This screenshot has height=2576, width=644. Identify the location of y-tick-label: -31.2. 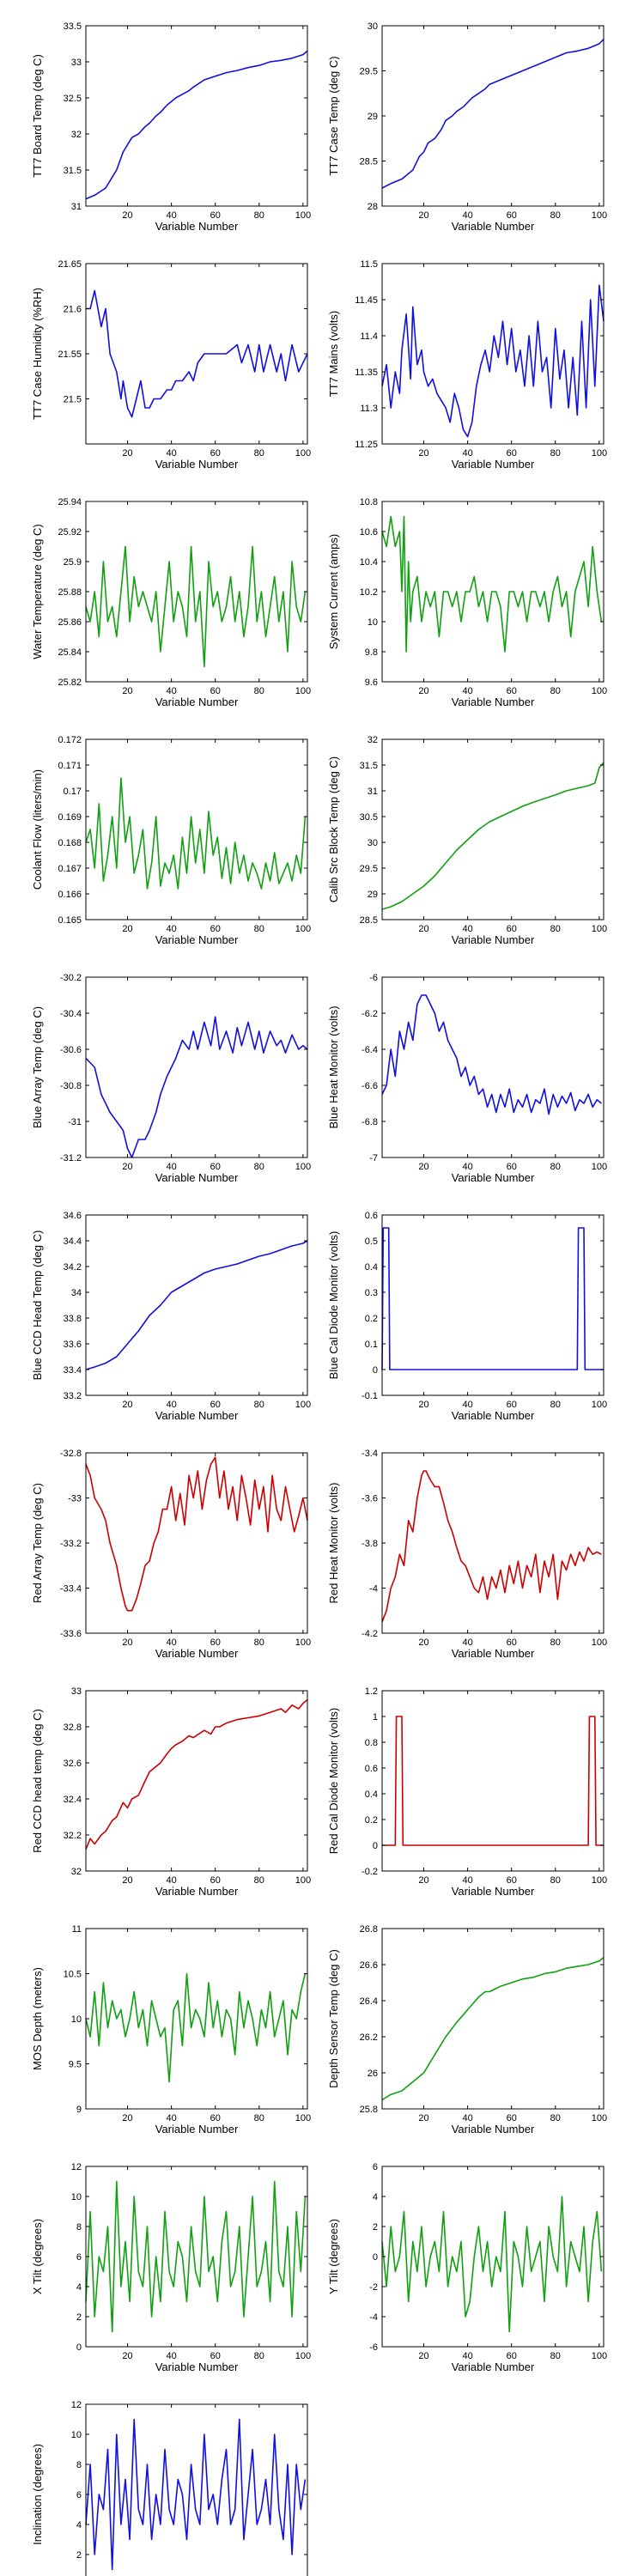
(71, 1158).